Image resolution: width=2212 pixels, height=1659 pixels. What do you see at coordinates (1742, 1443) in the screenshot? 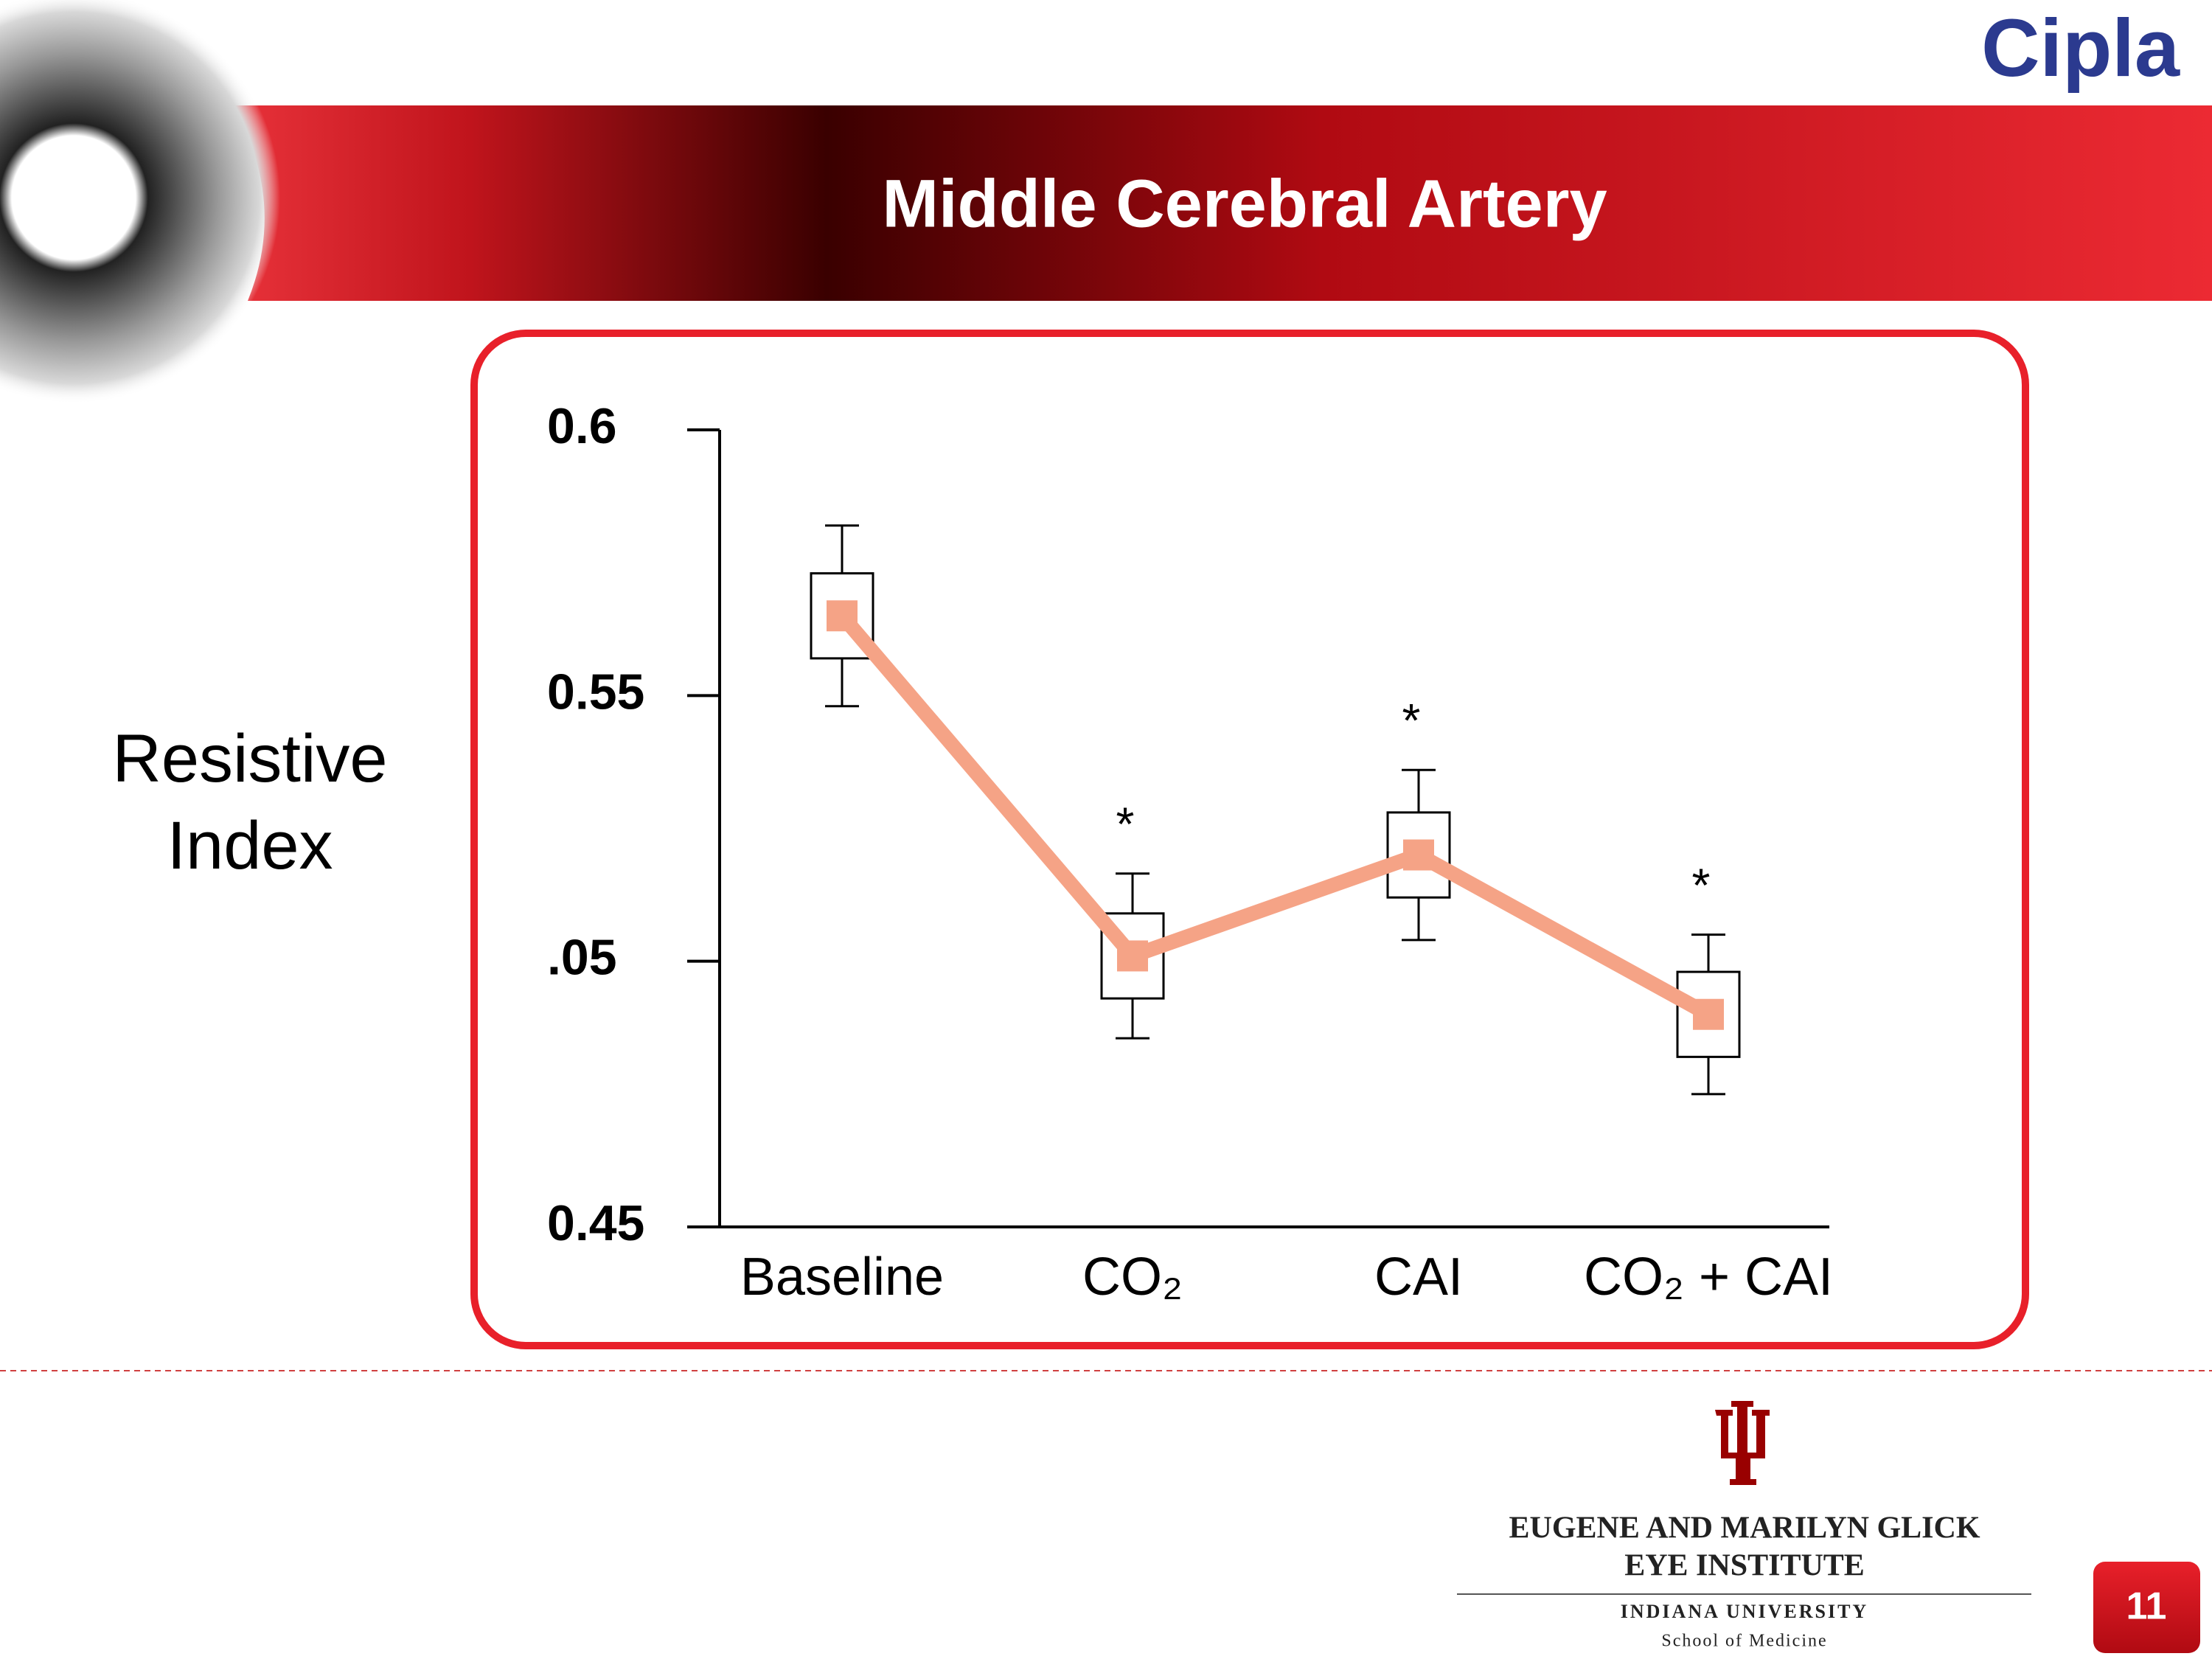
I see `iu-trident` at bounding box center [1742, 1443].